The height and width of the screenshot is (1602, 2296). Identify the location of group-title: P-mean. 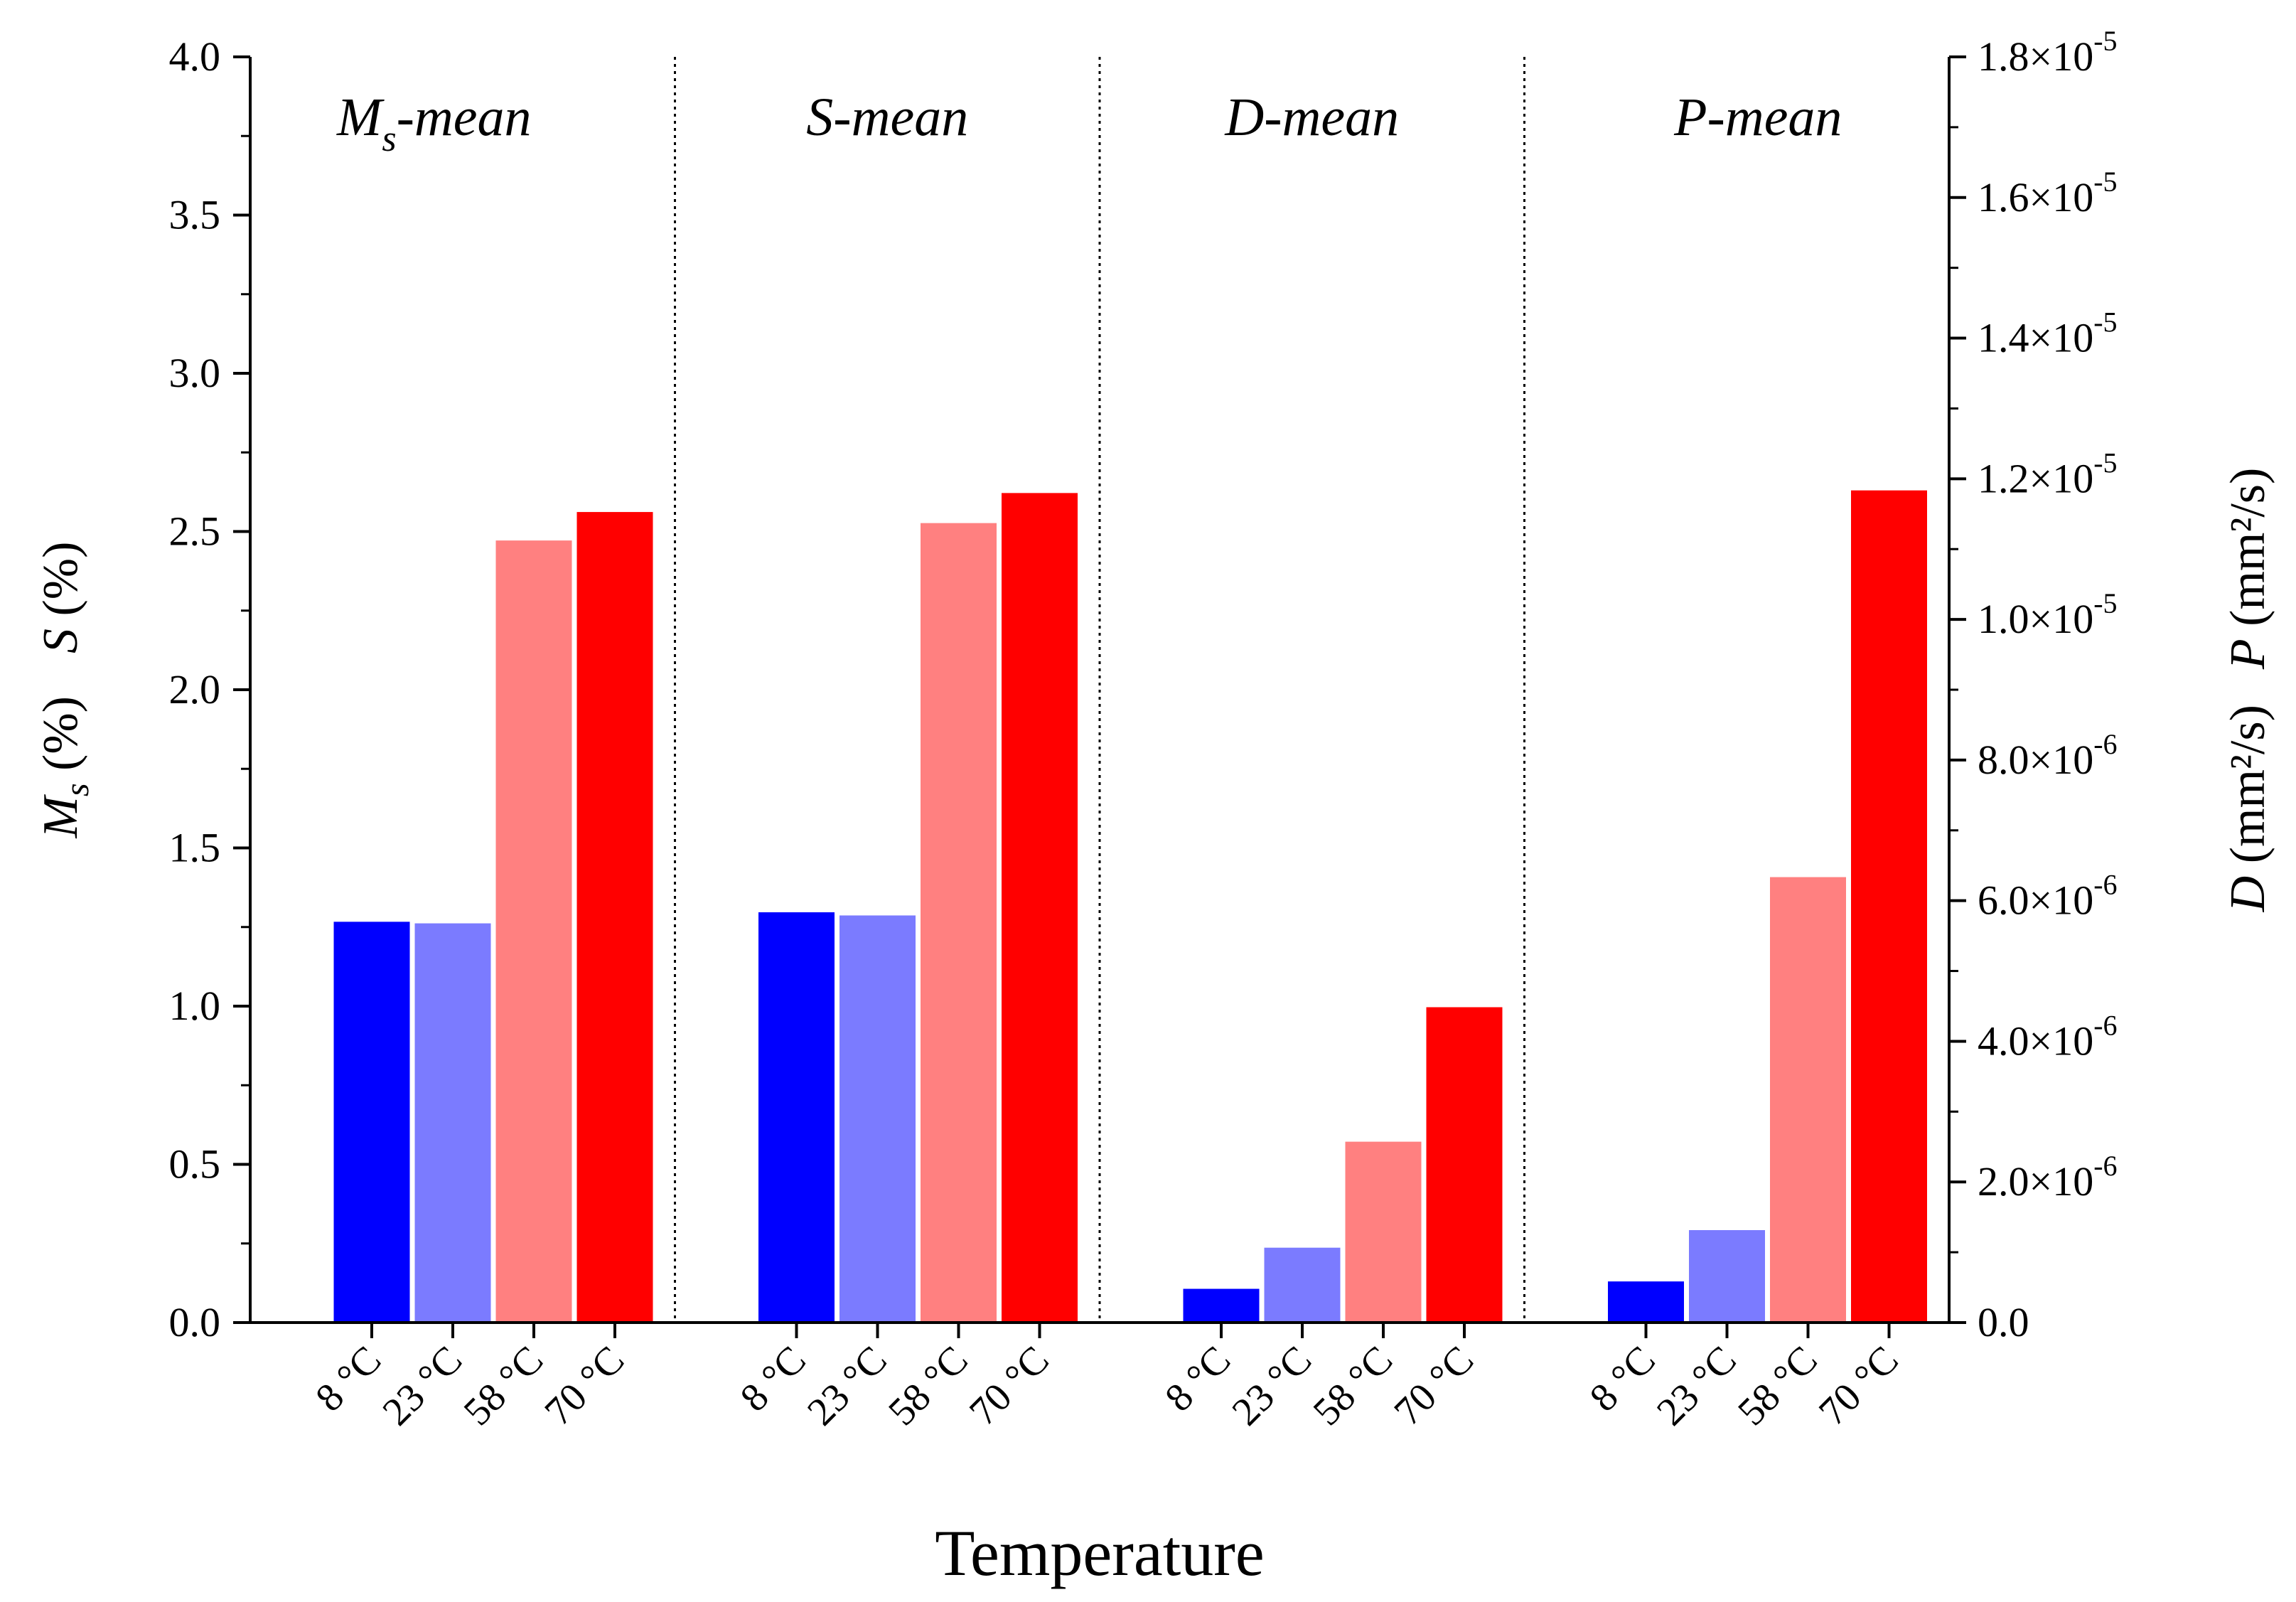
(1757, 117).